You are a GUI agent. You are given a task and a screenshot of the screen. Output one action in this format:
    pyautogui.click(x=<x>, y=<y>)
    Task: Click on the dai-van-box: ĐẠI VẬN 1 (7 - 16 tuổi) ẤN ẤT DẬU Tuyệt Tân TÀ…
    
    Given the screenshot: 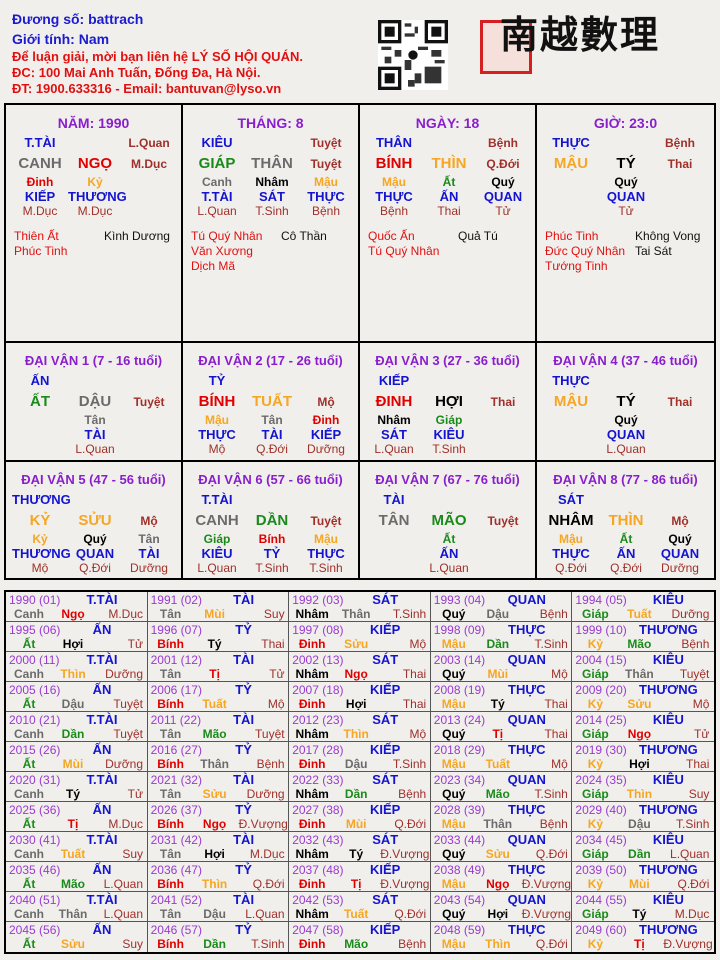 What is the action you would take?
    pyautogui.click(x=94, y=402)
    